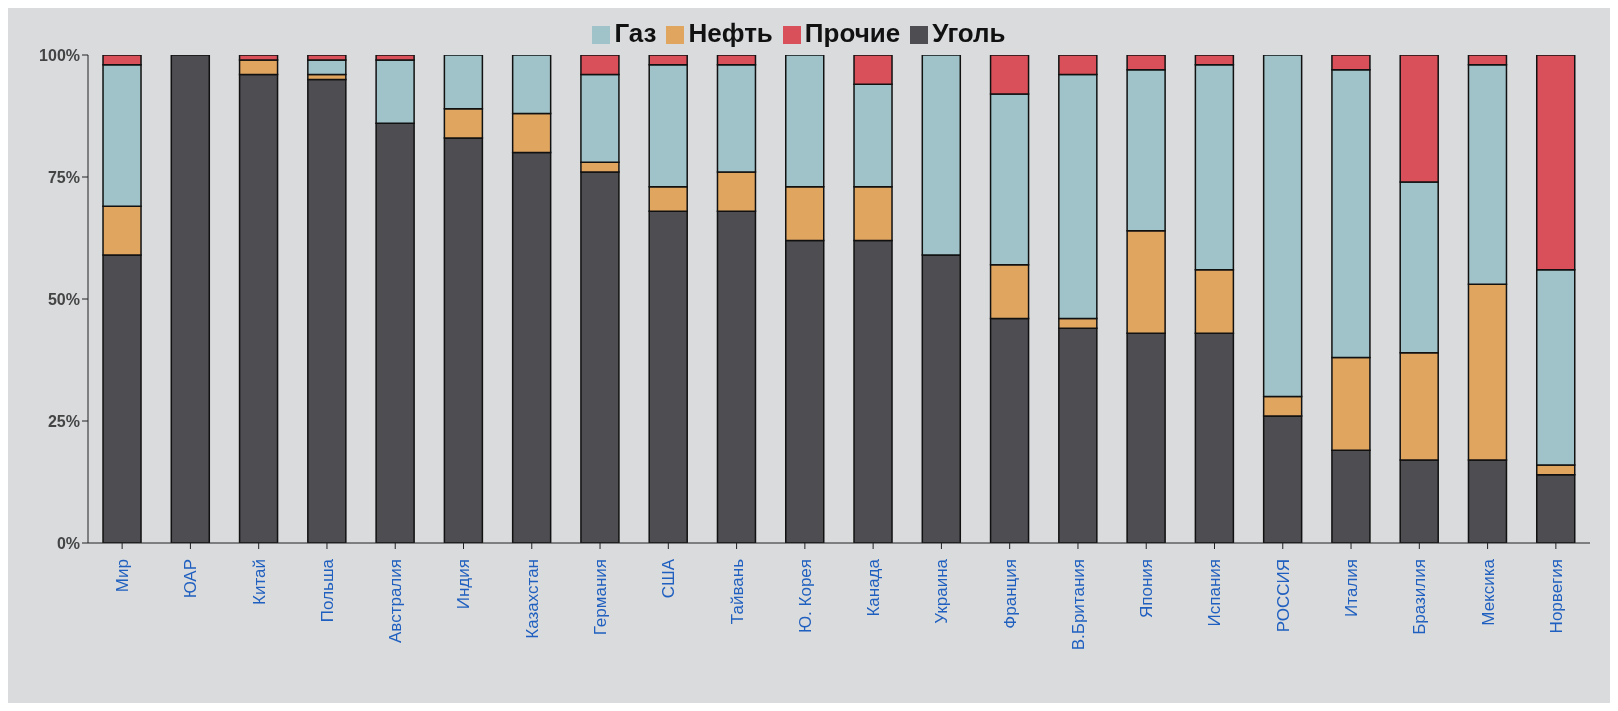 The height and width of the screenshot is (711, 1618). What do you see at coordinates (63, 299) in the screenshot?
I see `y-tick-label: 50%` at bounding box center [63, 299].